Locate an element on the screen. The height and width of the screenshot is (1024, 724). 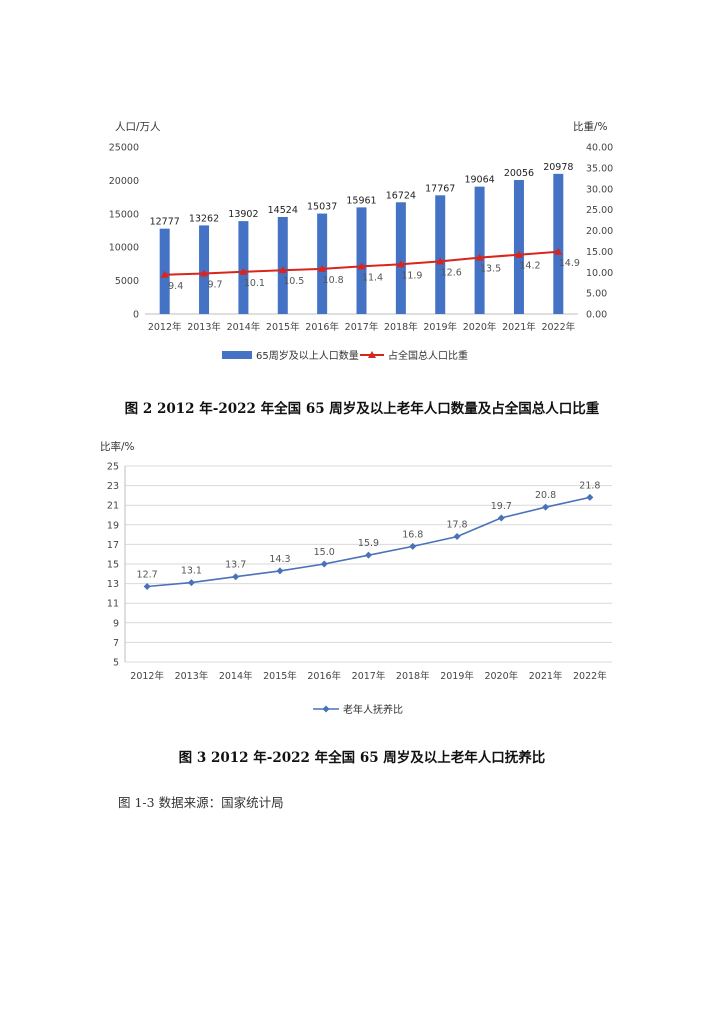
y-tick-label: 13 is located at coordinates (113, 584).